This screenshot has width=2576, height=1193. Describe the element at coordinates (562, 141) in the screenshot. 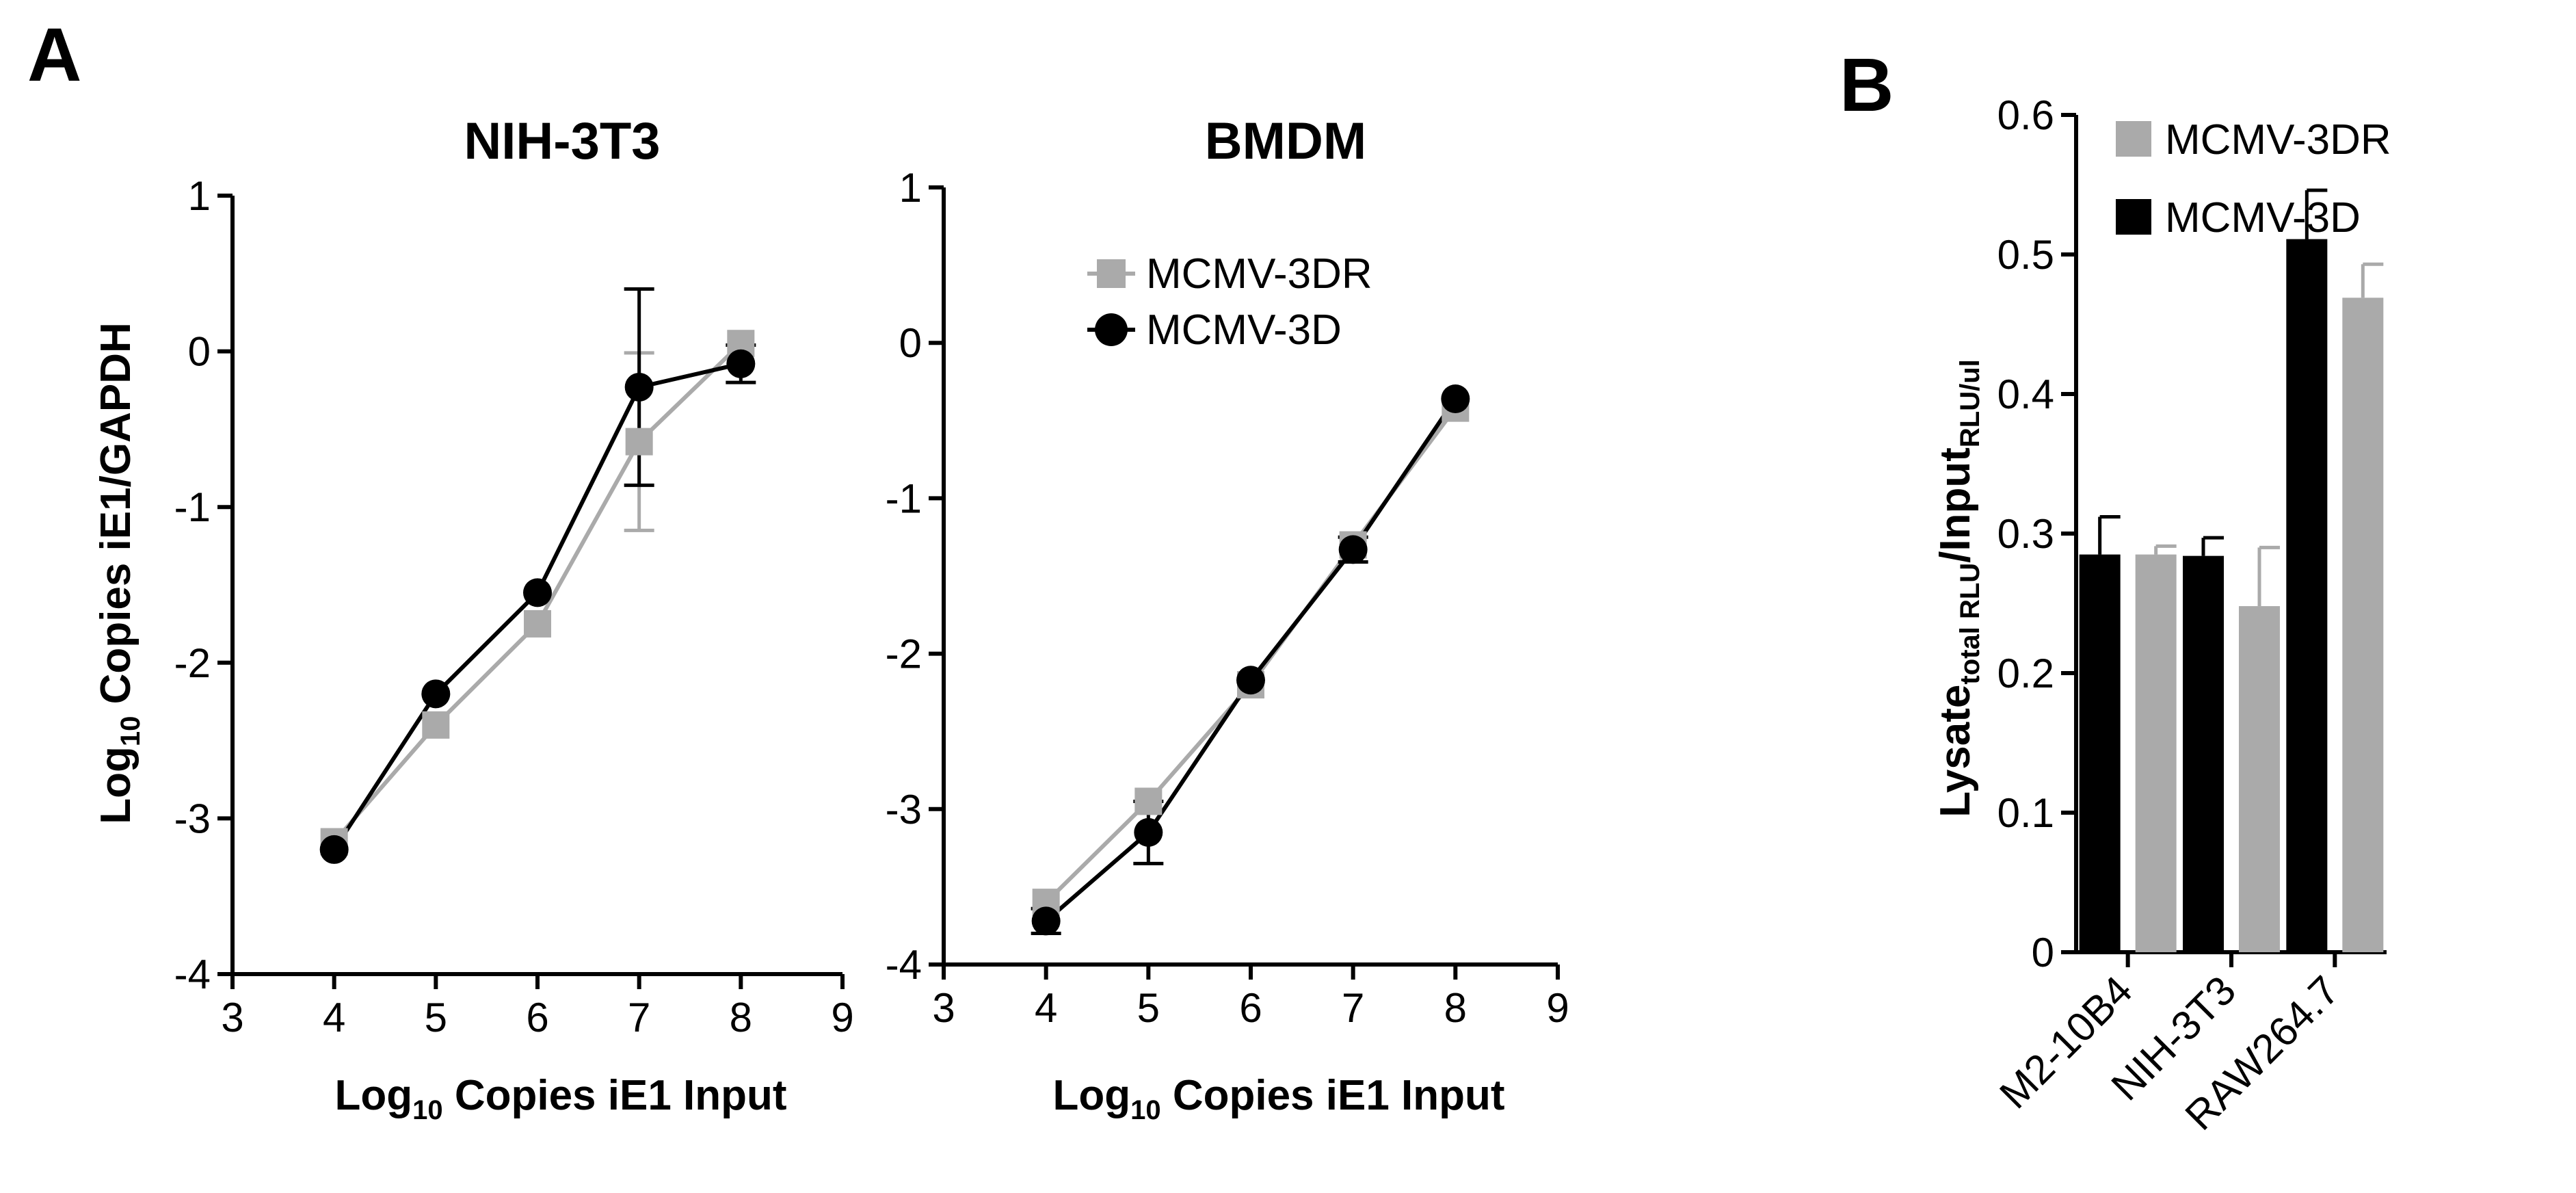

I see `chart1-title: NIH-3T3` at that location.